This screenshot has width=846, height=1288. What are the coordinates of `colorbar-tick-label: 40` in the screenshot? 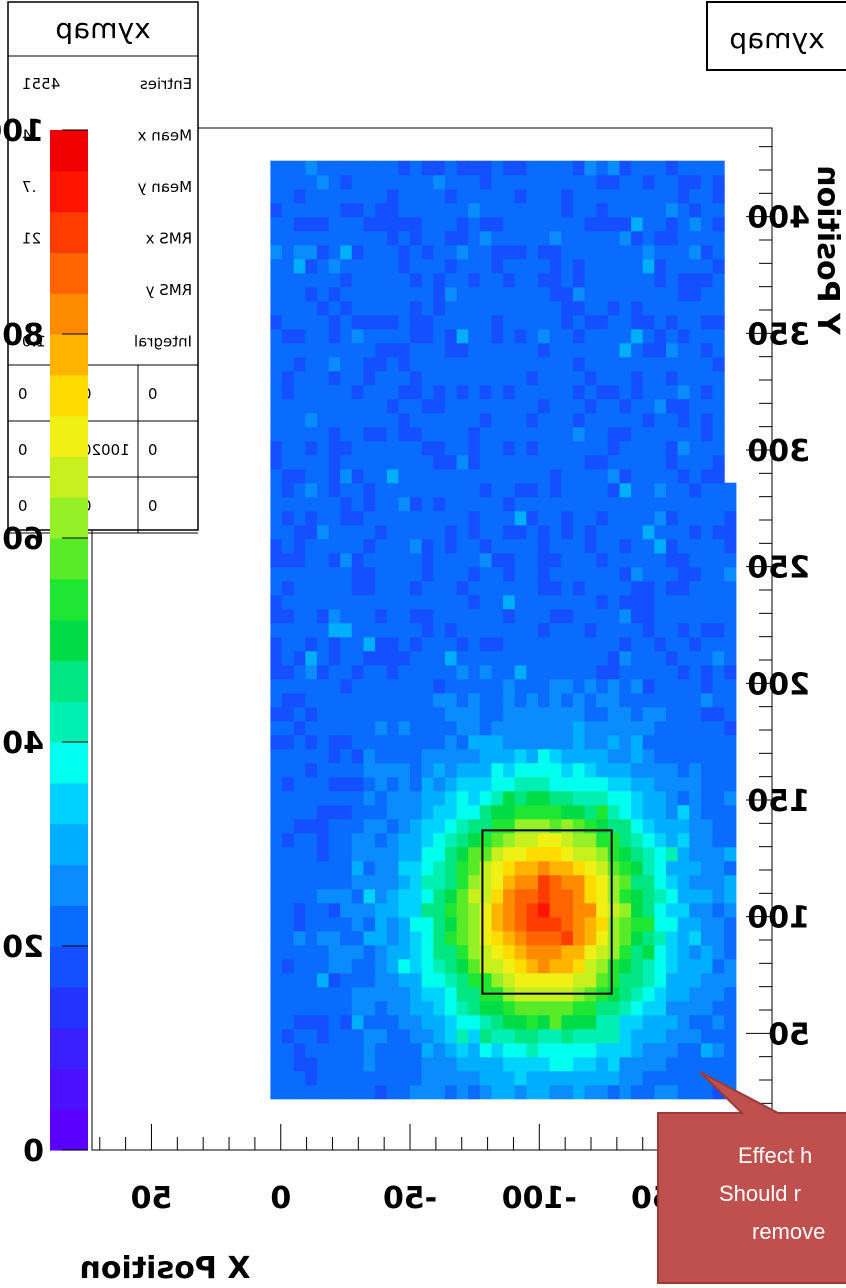 It's located at (23, 743).